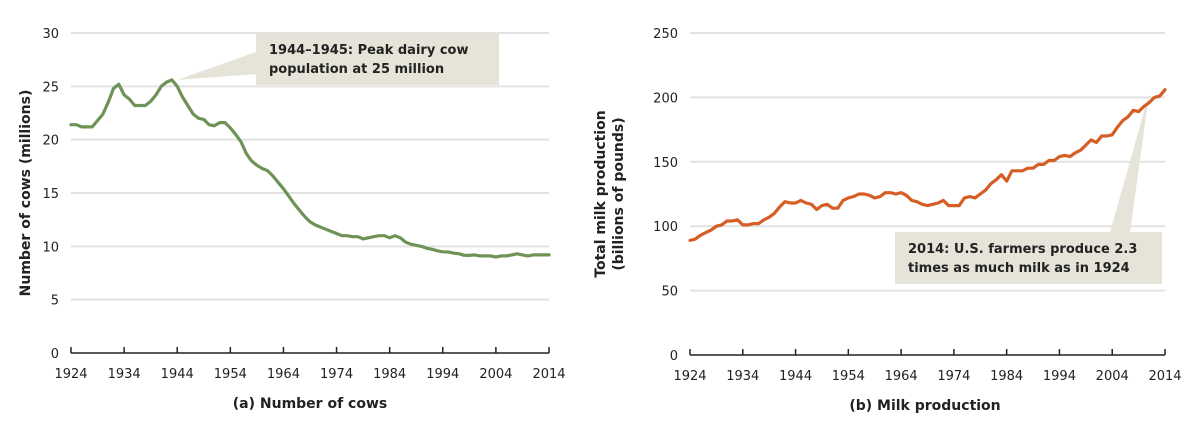 This screenshot has height=438, width=1200. I want to click on y-tick-label: 15, so click(50, 194).